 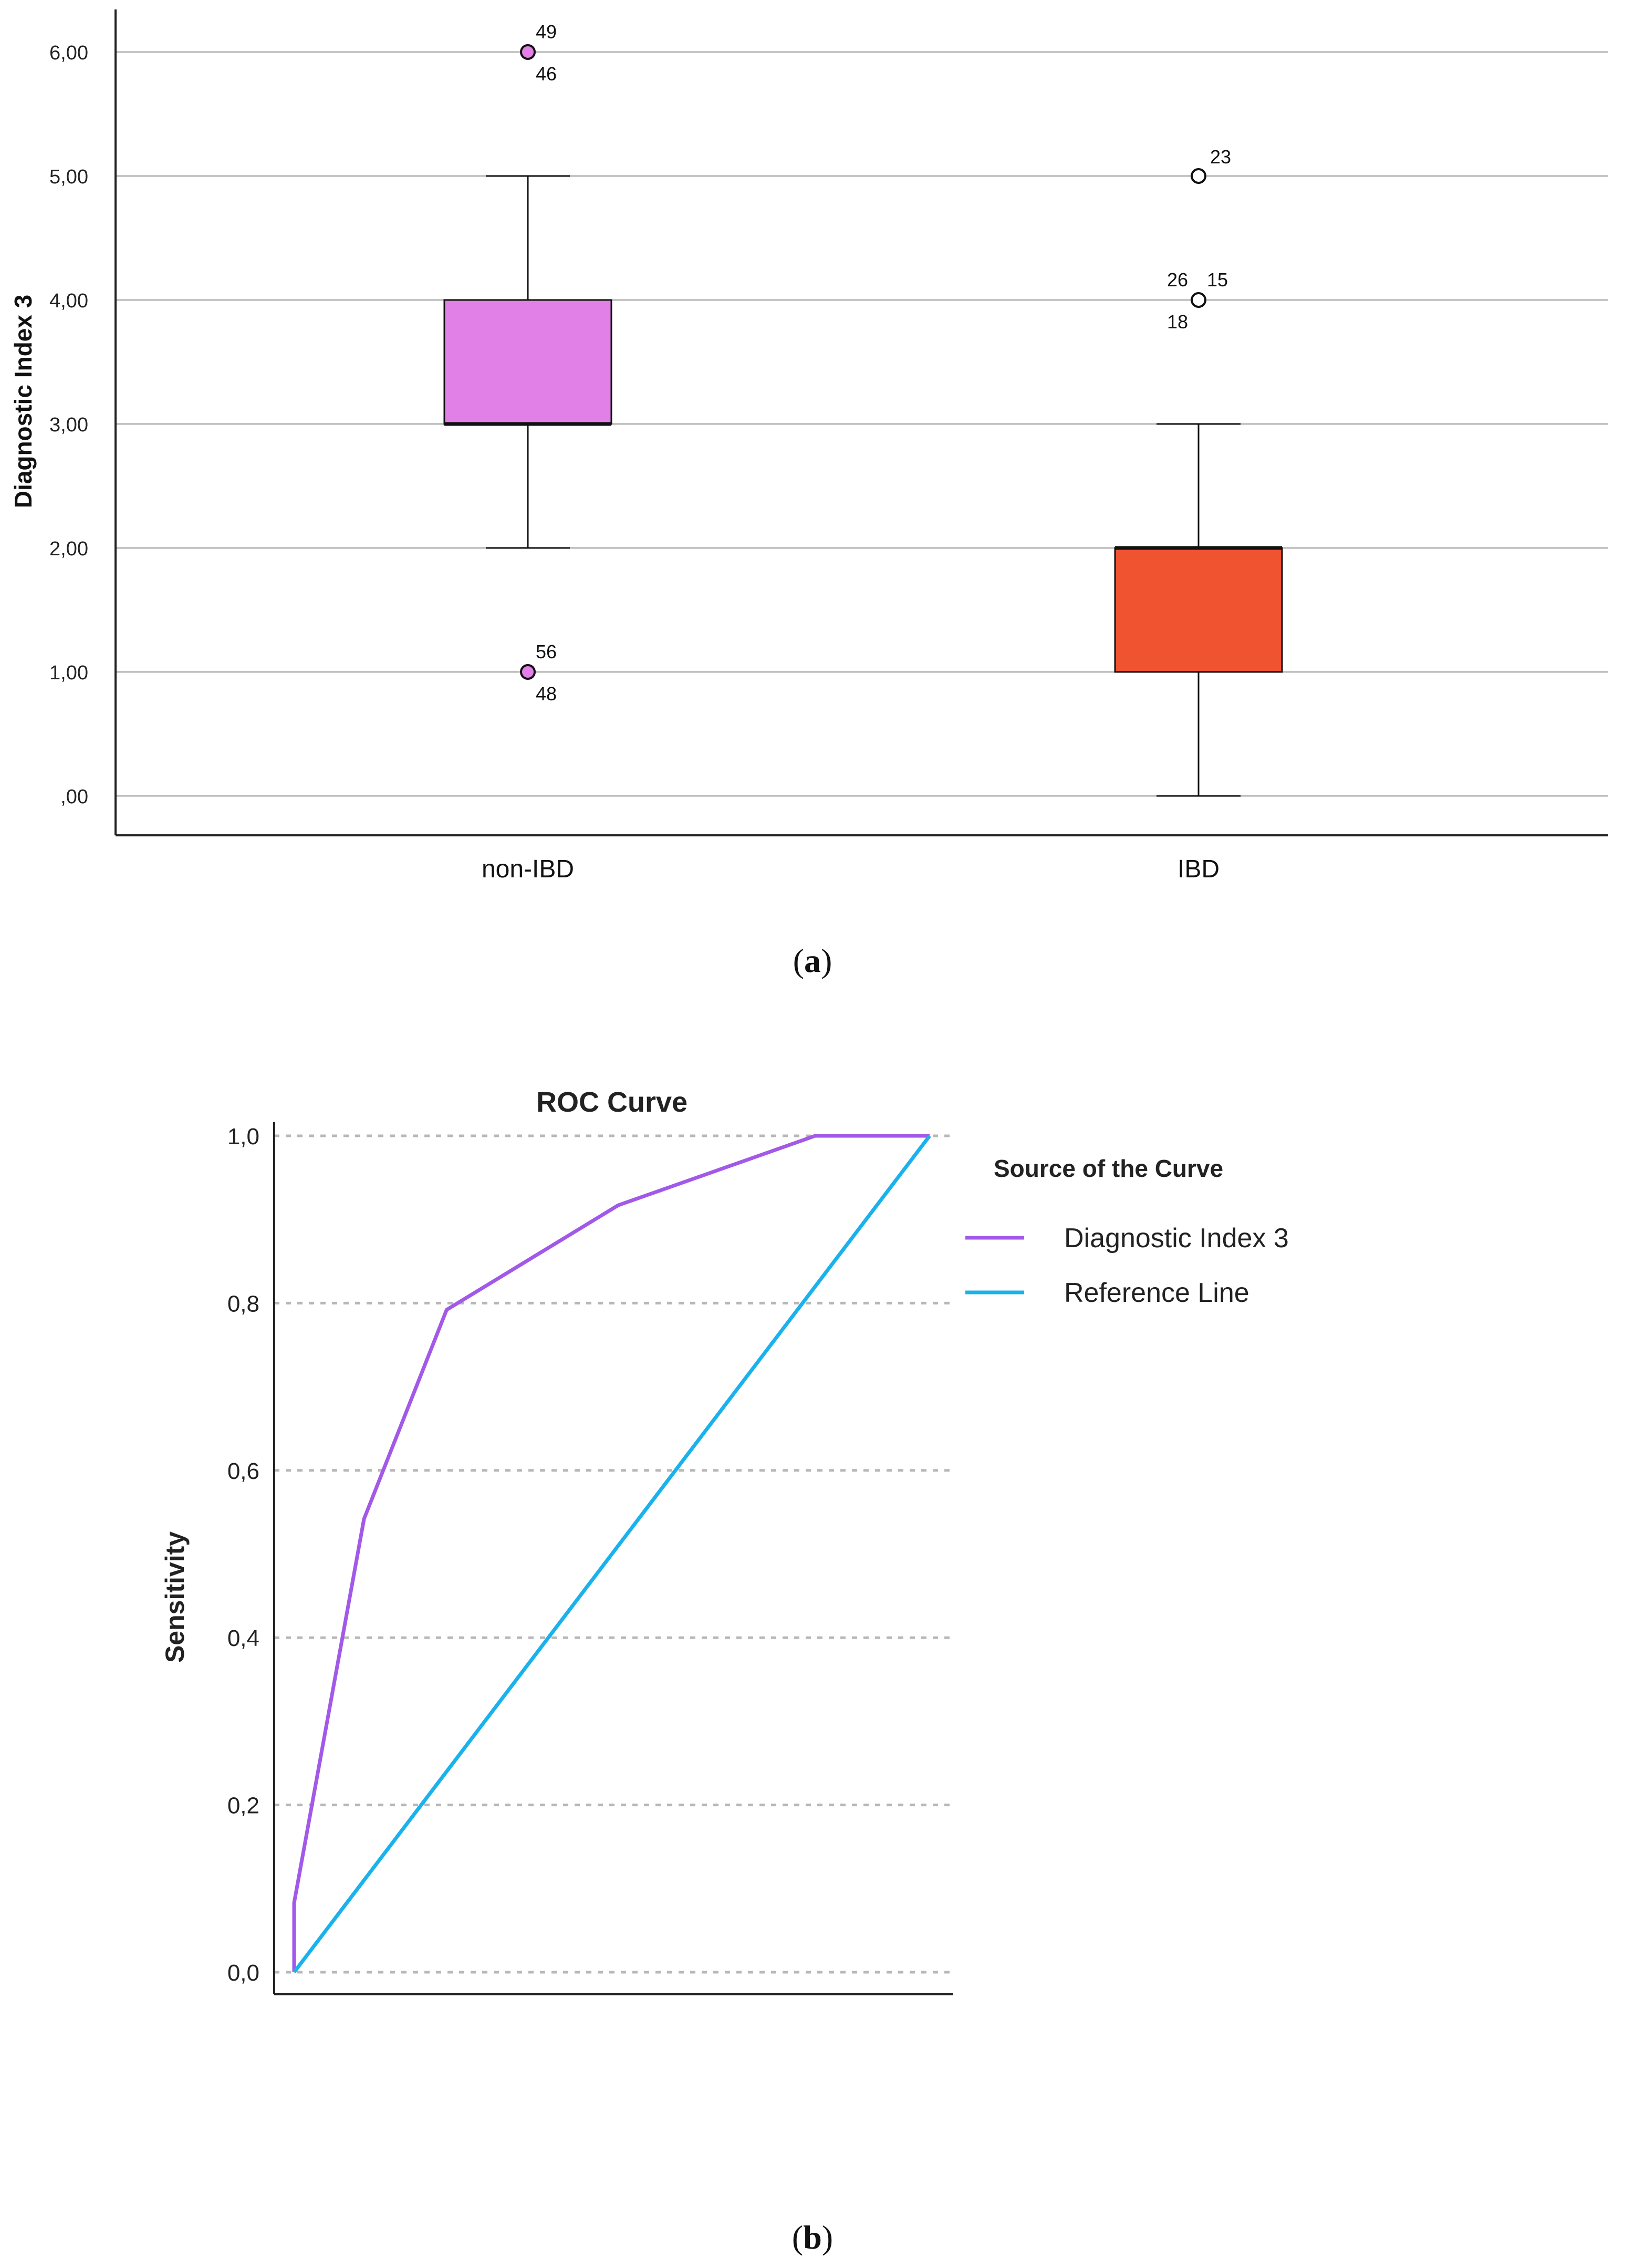 What do you see at coordinates (175, 1597) in the screenshot?
I see `y-axis-label: Sensitivity` at bounding box center [175, 1597].